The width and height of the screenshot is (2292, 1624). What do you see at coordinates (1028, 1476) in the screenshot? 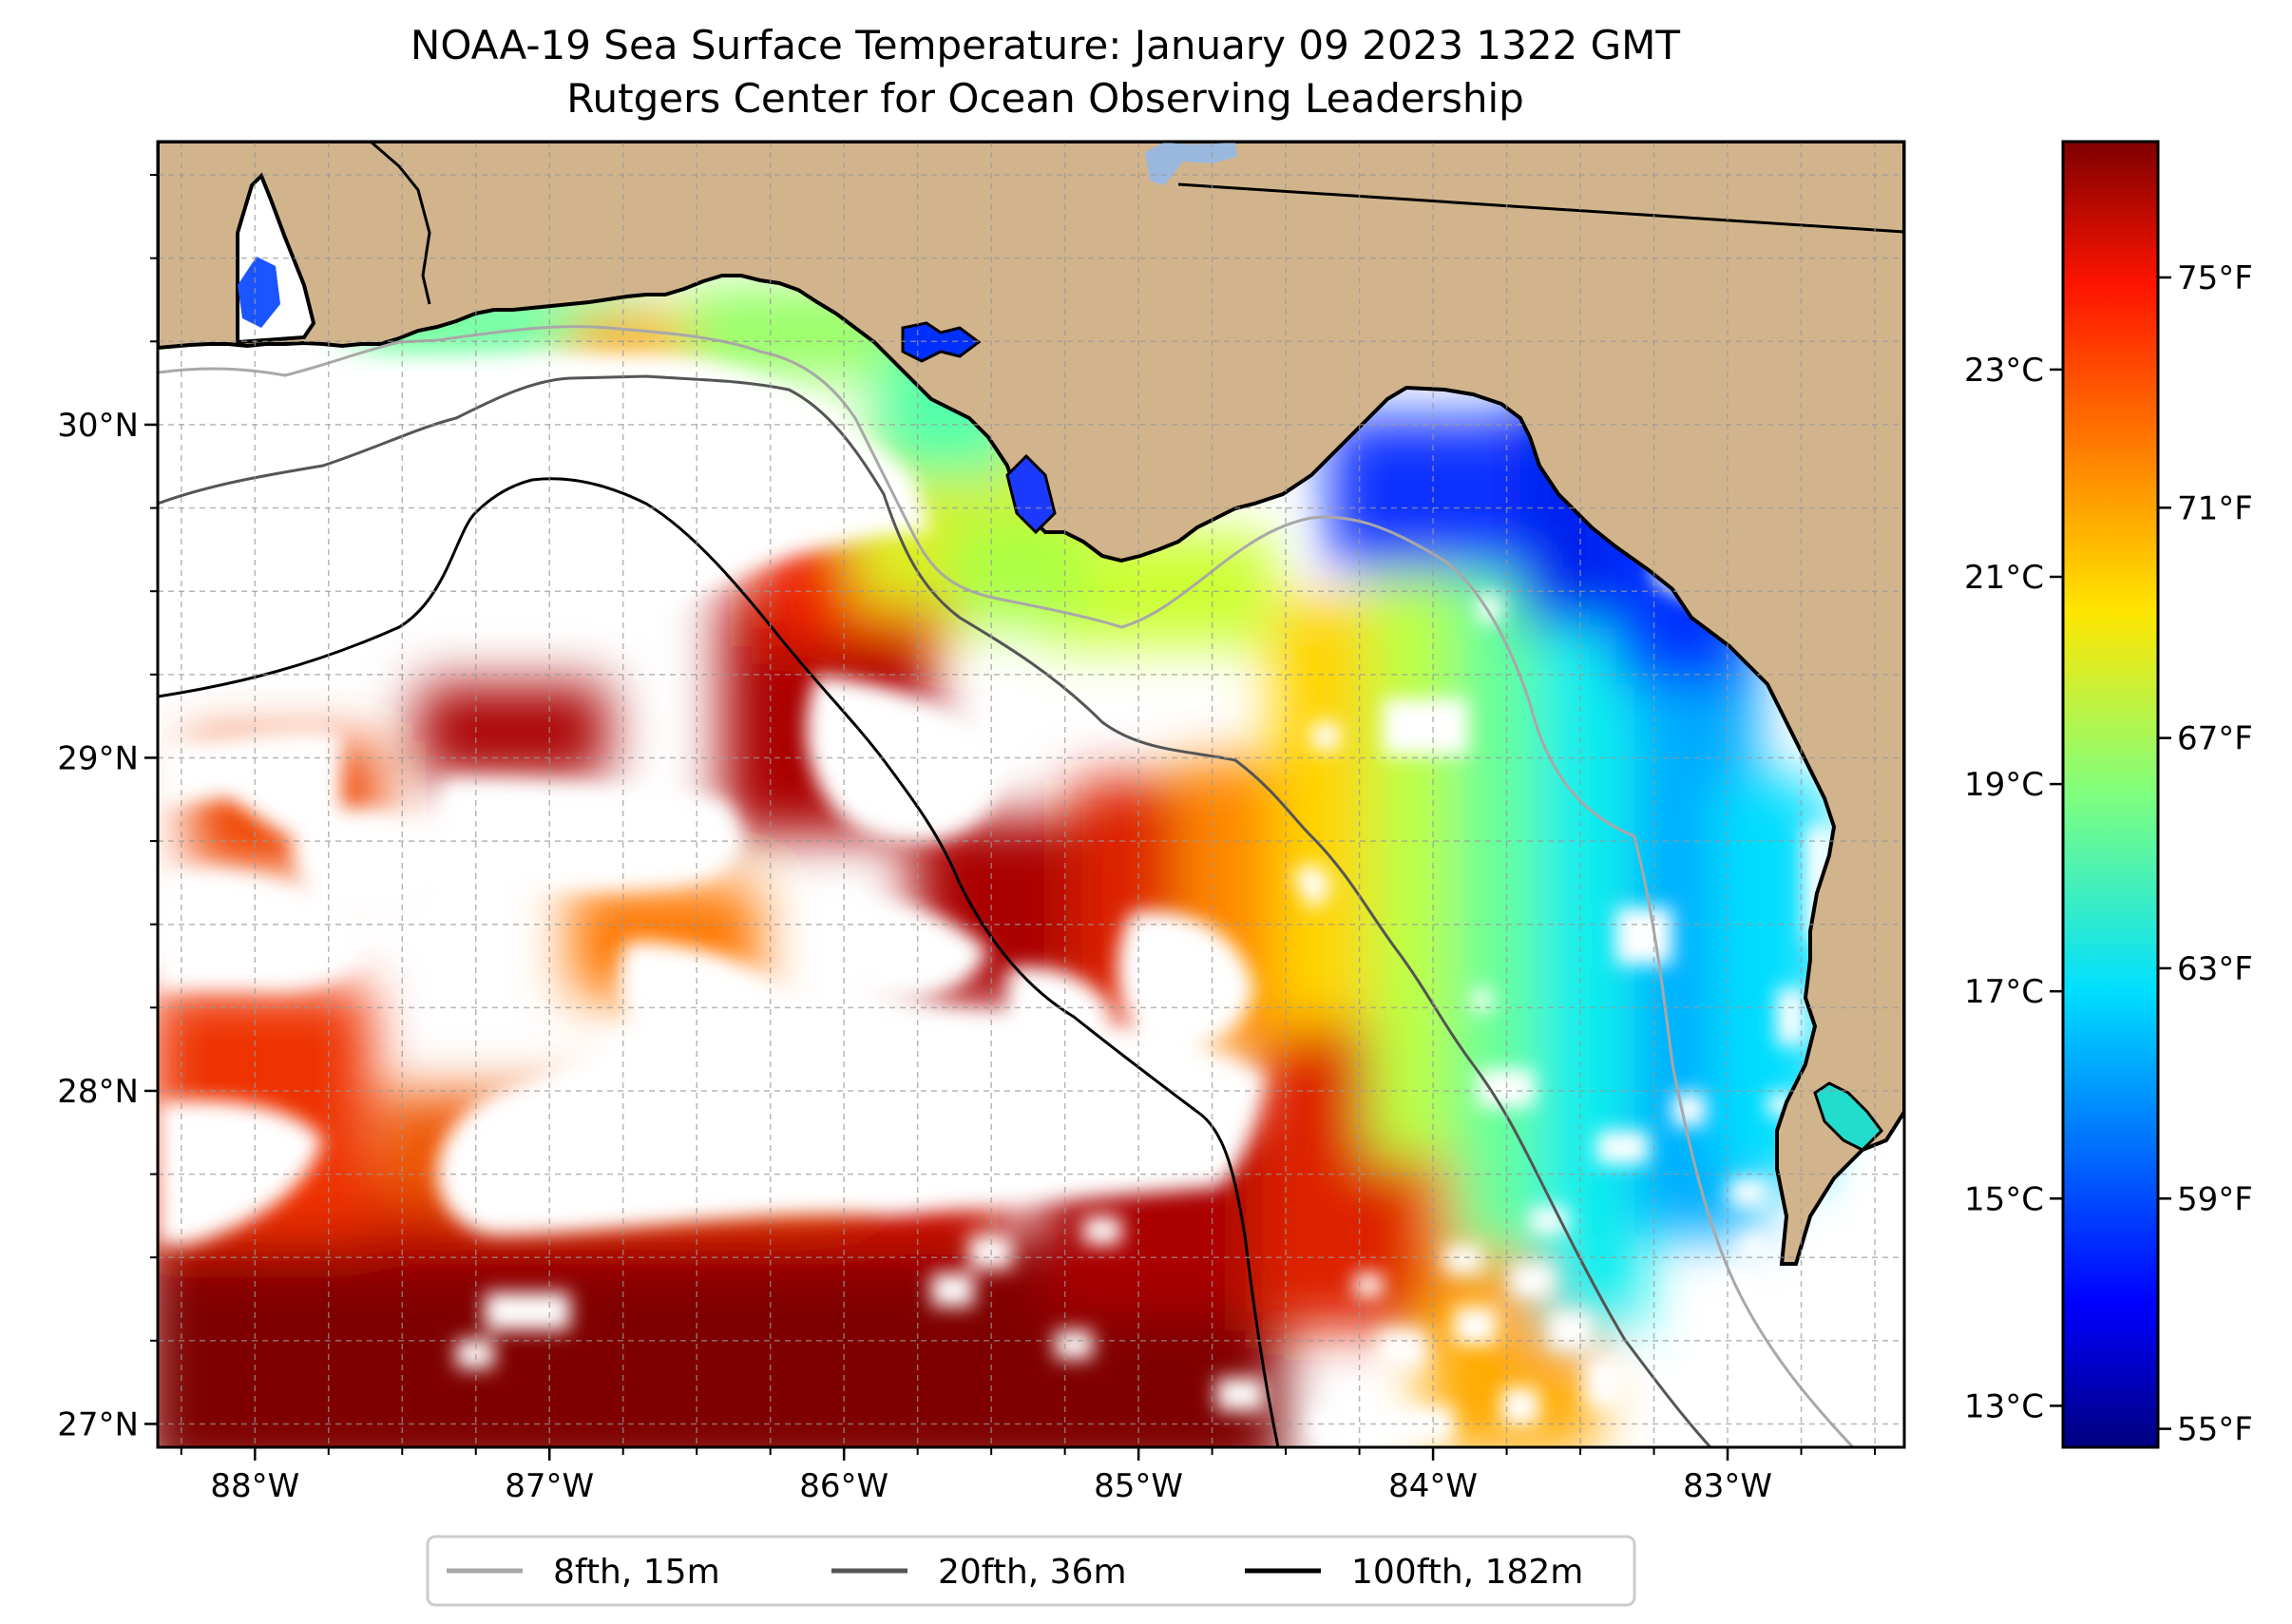
I see `longitude-axis: 88°W 87°W 86°W 85°W 84°W 83°W` at bounding box center [1028, 1476].